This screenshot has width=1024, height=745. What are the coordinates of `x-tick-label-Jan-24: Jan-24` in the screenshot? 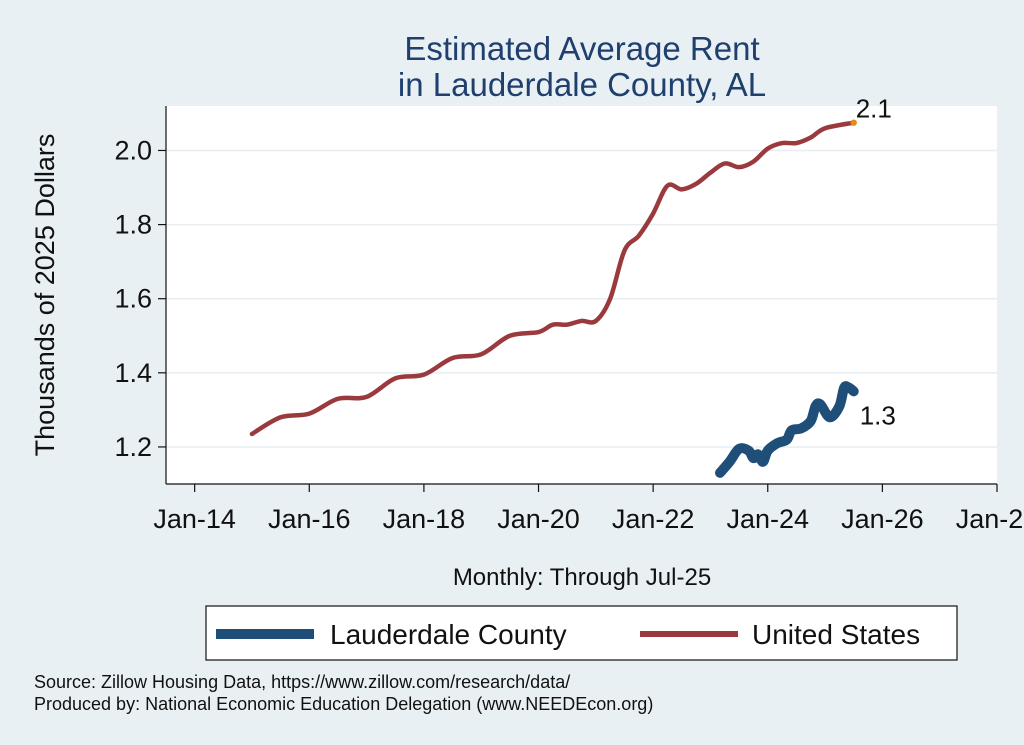 It's located at (767, 519).